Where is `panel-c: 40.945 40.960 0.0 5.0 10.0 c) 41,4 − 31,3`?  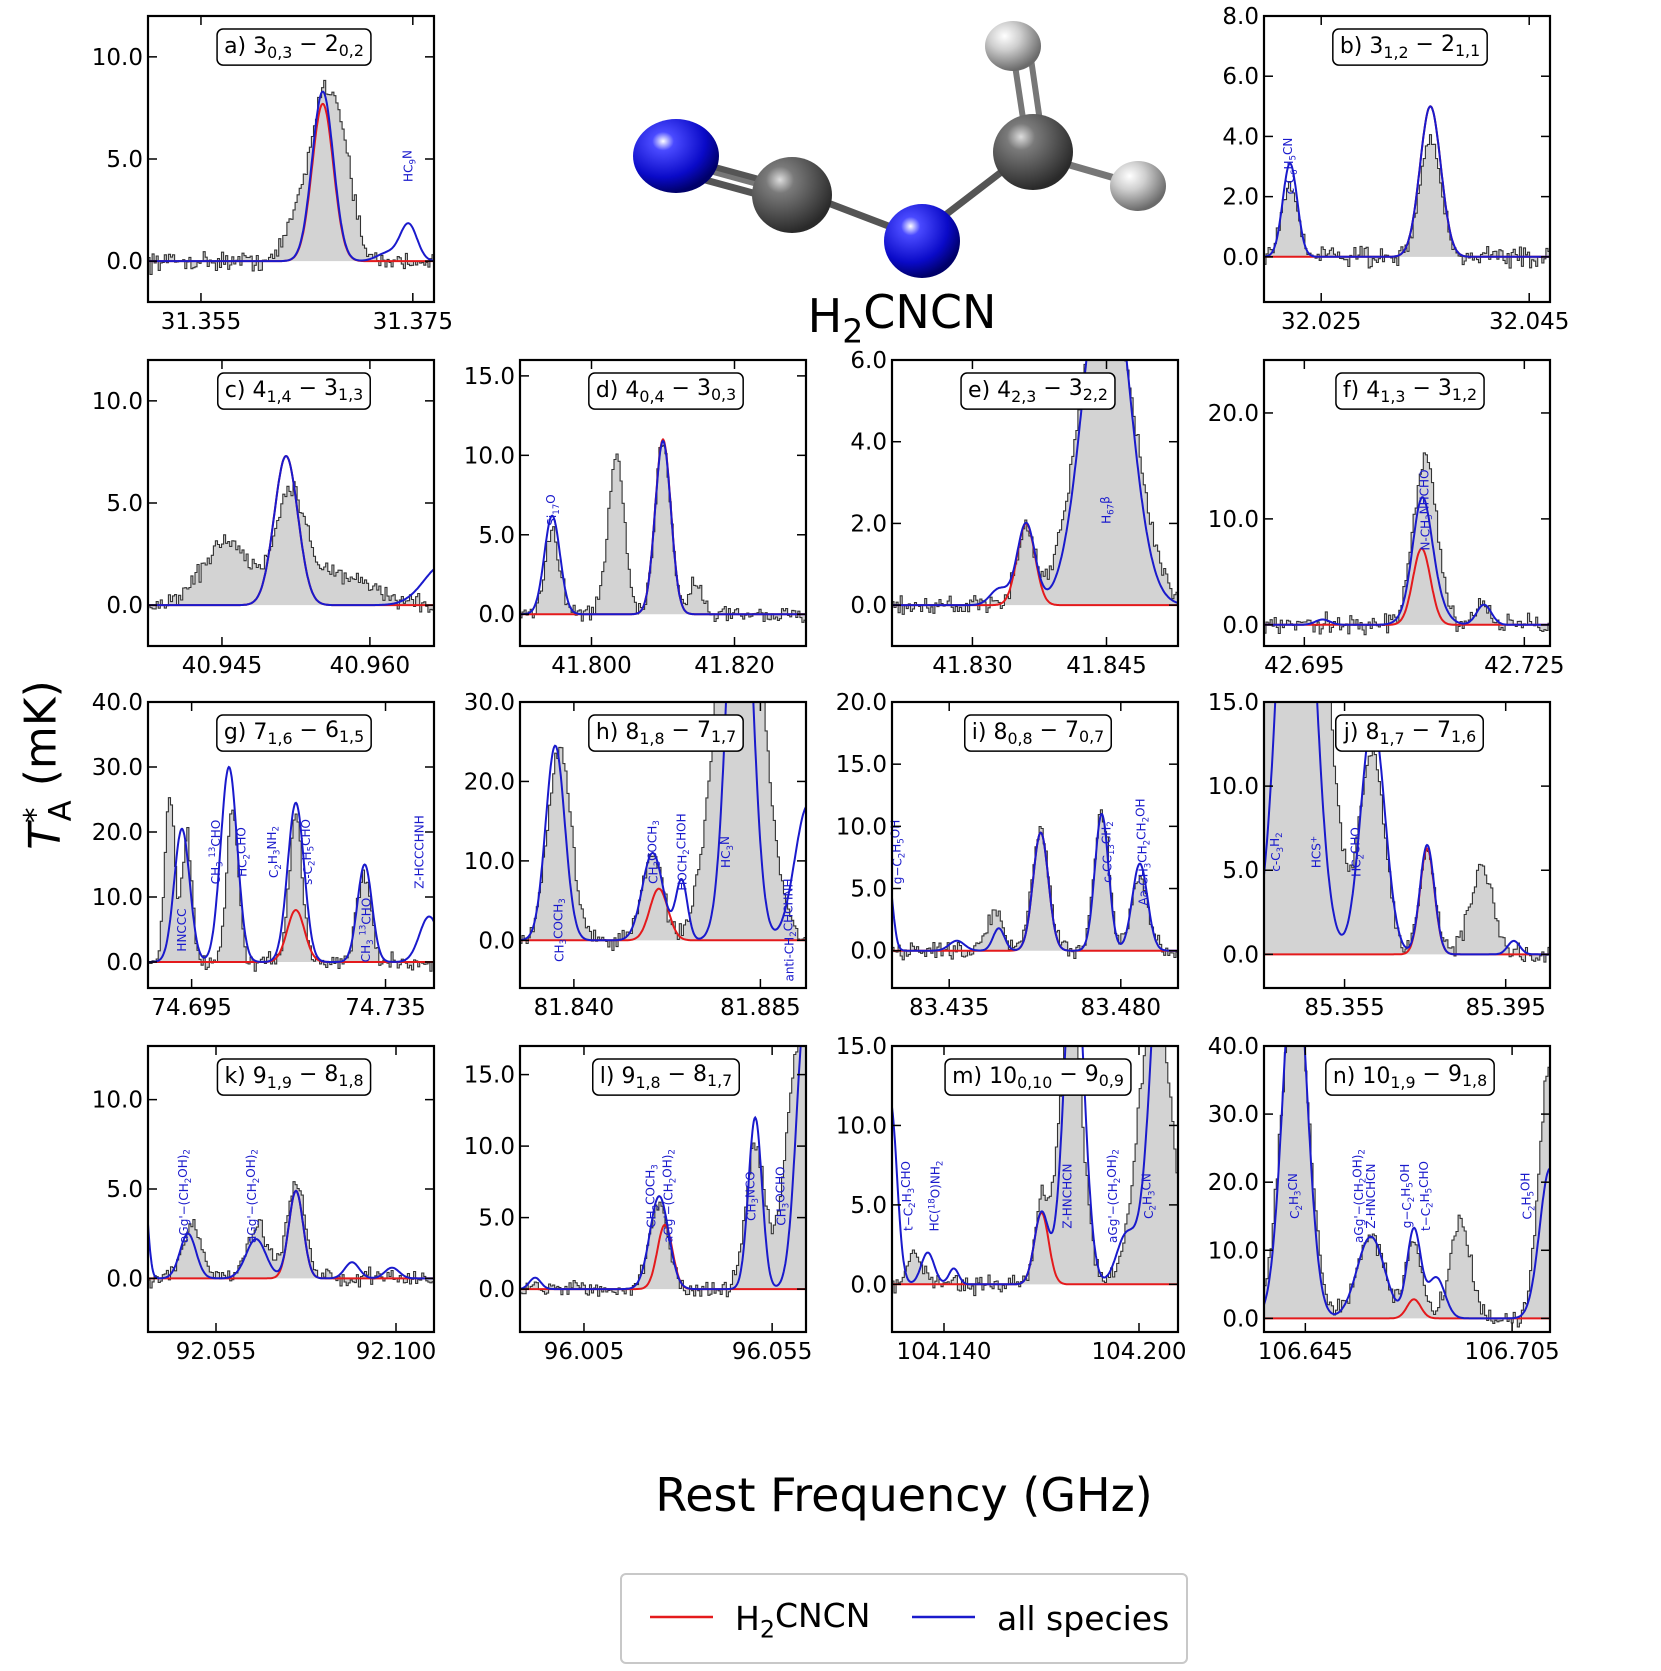
panel-c: 40.945 40.960 0.0 5.0 10.0 c) 41,4 − 31,3 is located at coordinates (264, 518).